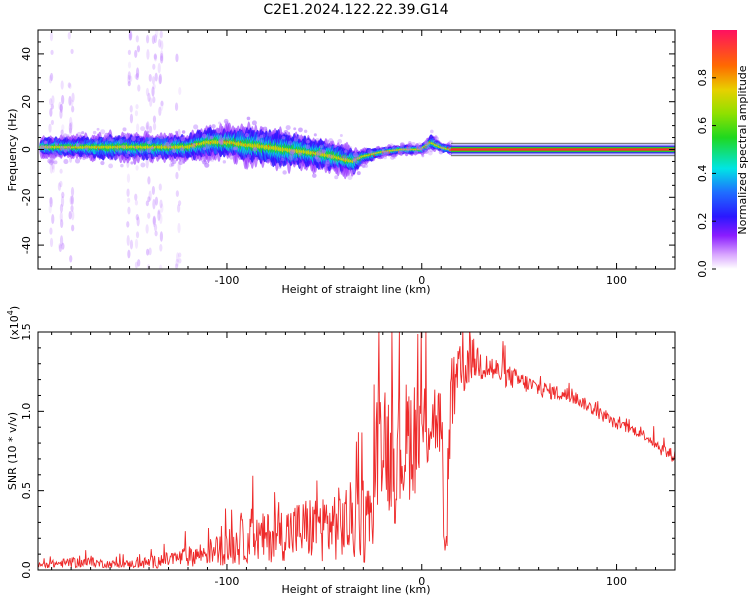 The image size is (750, 600). Describe the element at coordinates (14, 327) in the screenshot. I see `snr-multiplier-base: (x10` at that location.